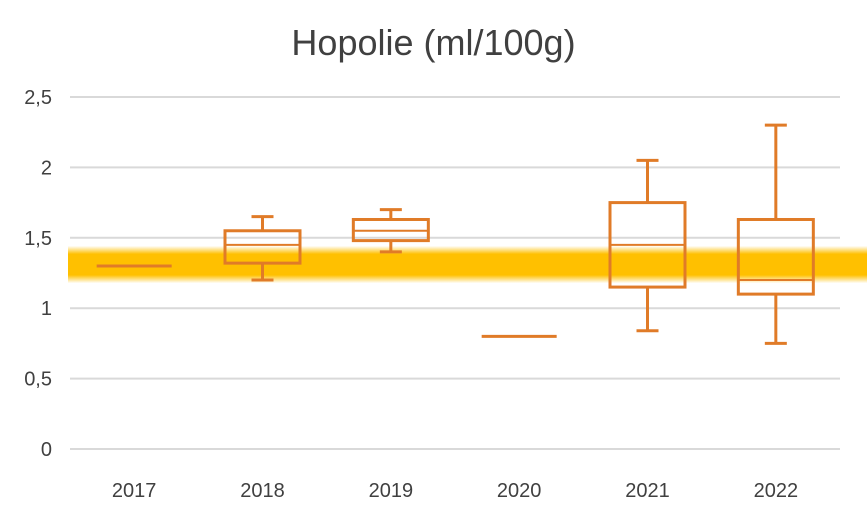 The width and height of the screenshot is (867, 520). What do you see at coordinates (38, 380) in the screenshot?
I see `y-tick-label: 0,5` at bounding box center [38, 380].